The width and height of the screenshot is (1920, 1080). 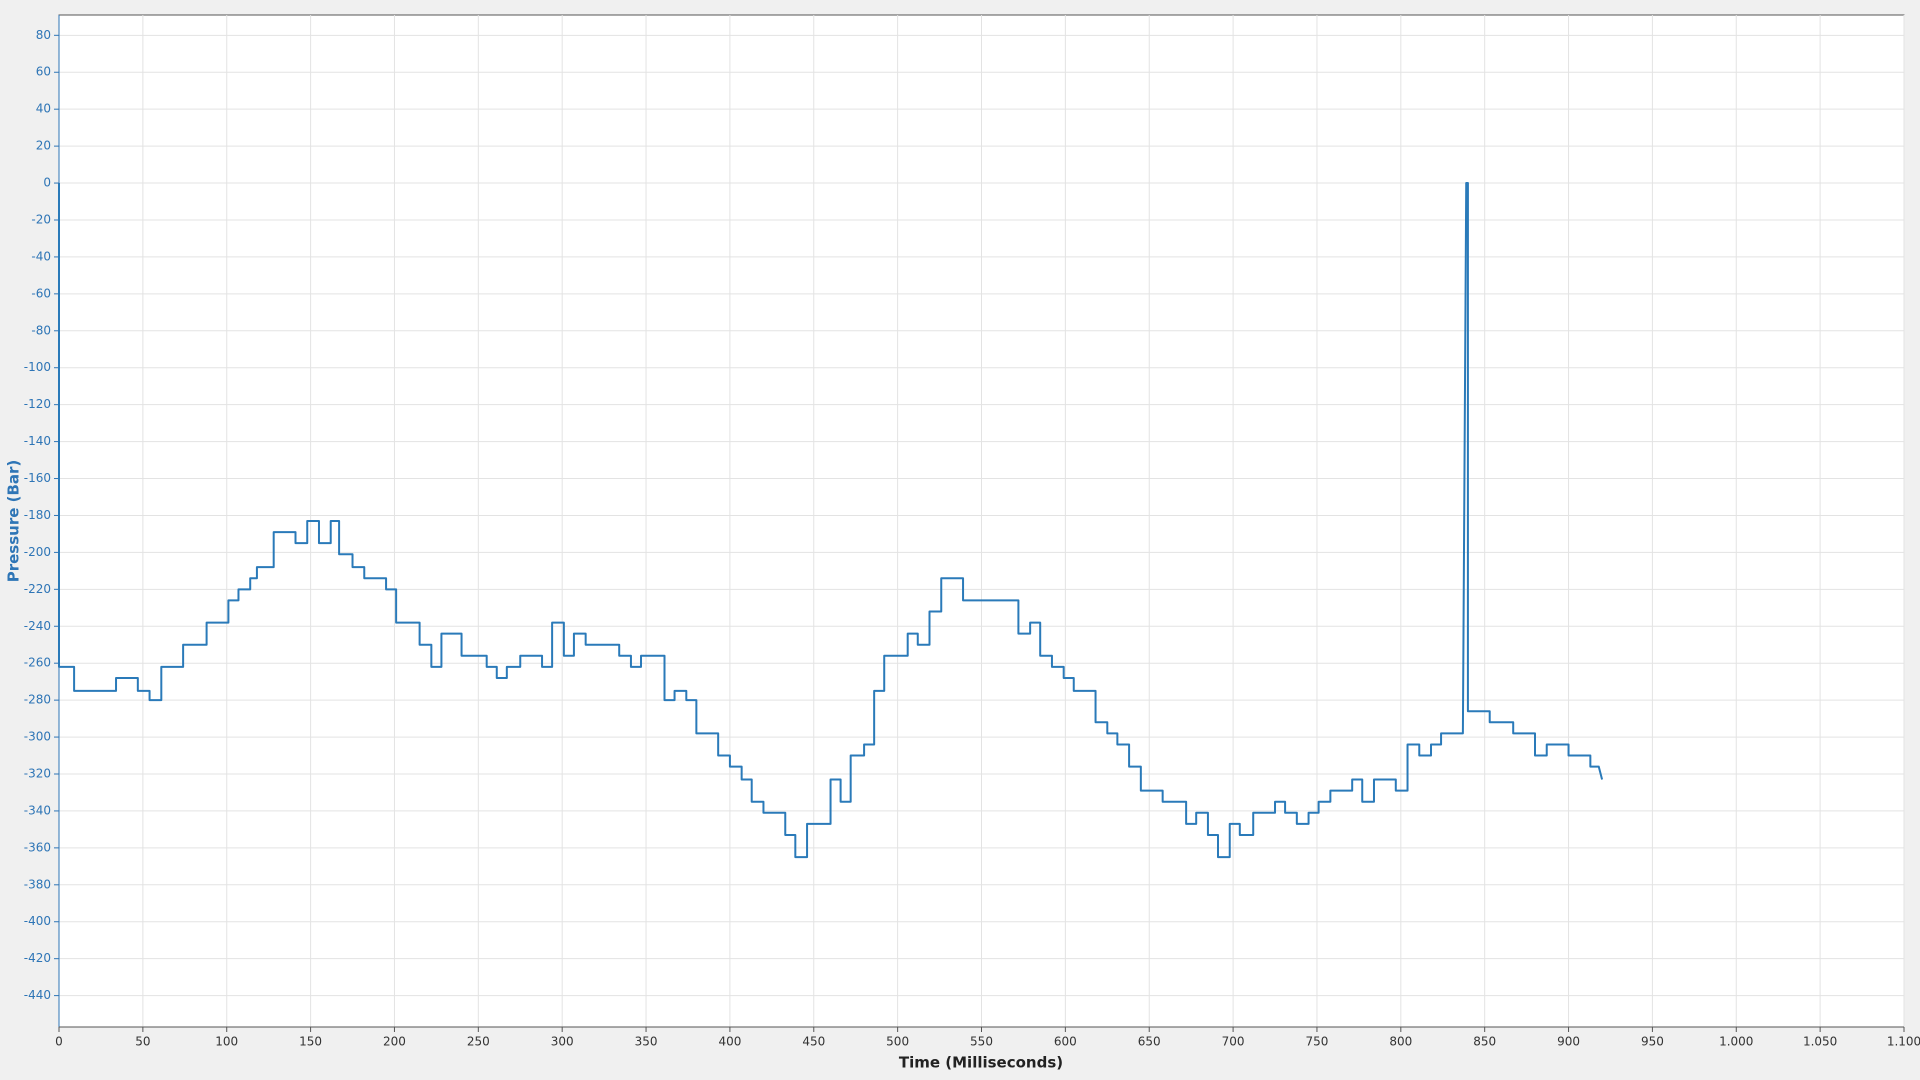 I want to click on x-tick-label: 350, so click(x=646, y=1042).